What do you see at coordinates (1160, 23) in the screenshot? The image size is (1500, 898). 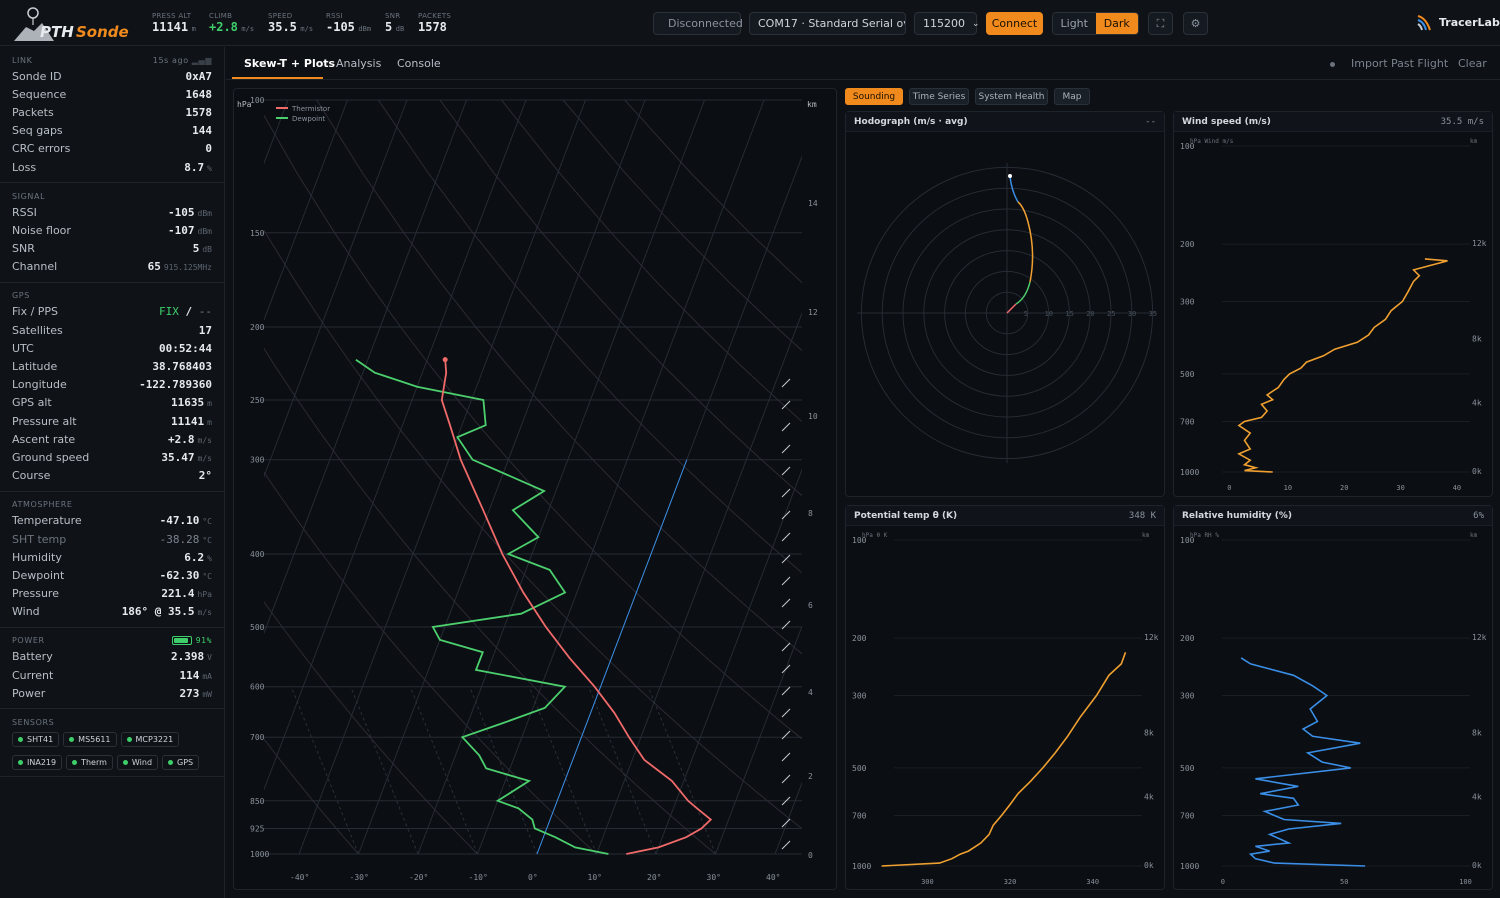 I see `fullscreen-button: ⛶` at bounding box center [1160, 23].